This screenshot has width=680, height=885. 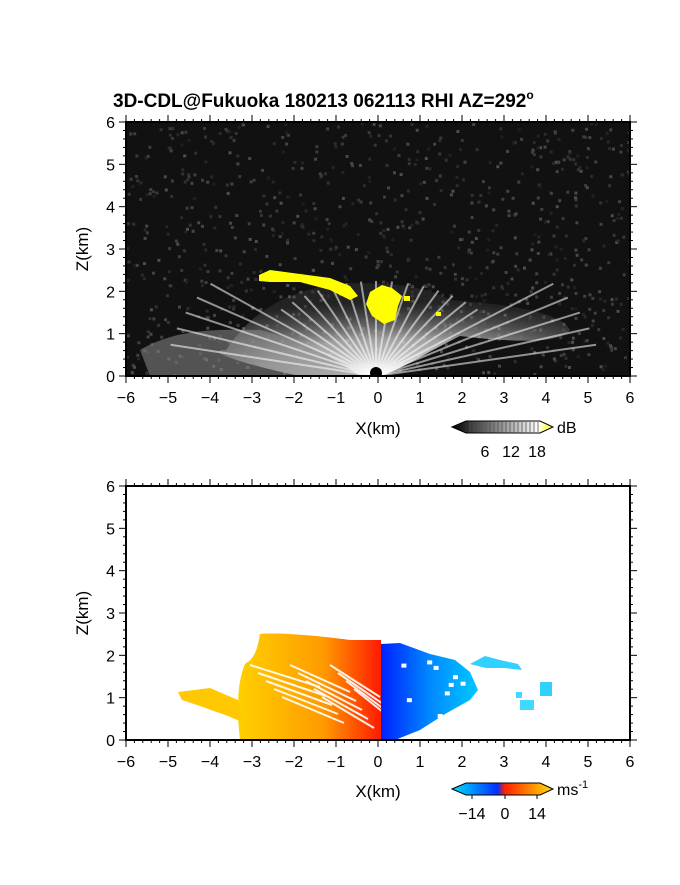 What do you see at coordinates (82, 613) in the screenshot?
I see `velocity-ylabel: Z(km)` at bounding box center [82, 613].